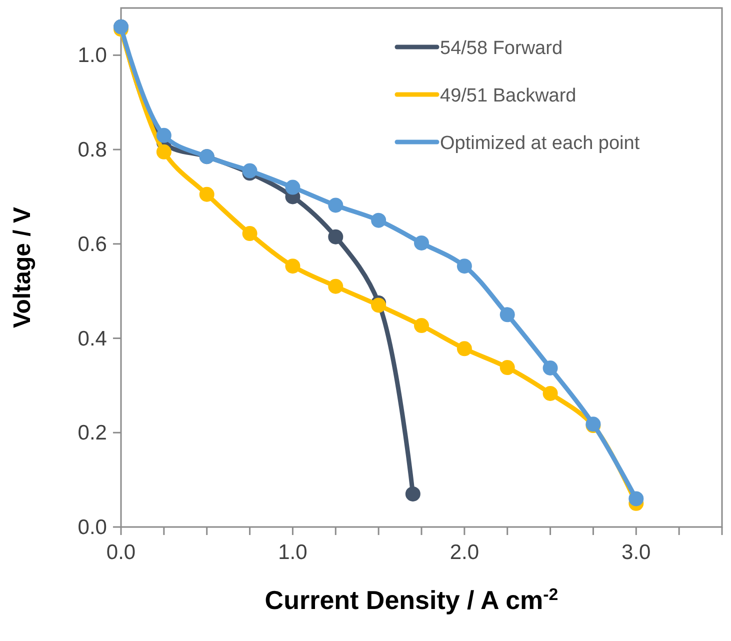  What do you see at coordinates (121, 552) in the screenshot?
I see `x-tick-label: 0.0` at bounding box center [121, 552].